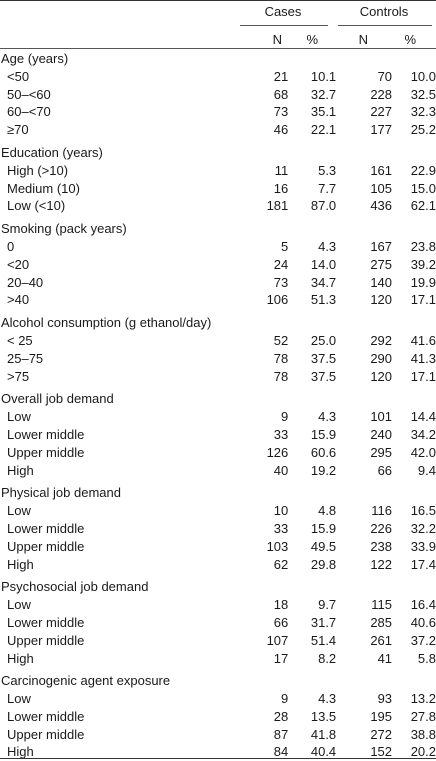 The width and height of the screenshot is (436, 761). What do you see at coordinates (52, 152) in the screenshot?
I see `group-title: Education (years)` at bounding box center [52, 152].